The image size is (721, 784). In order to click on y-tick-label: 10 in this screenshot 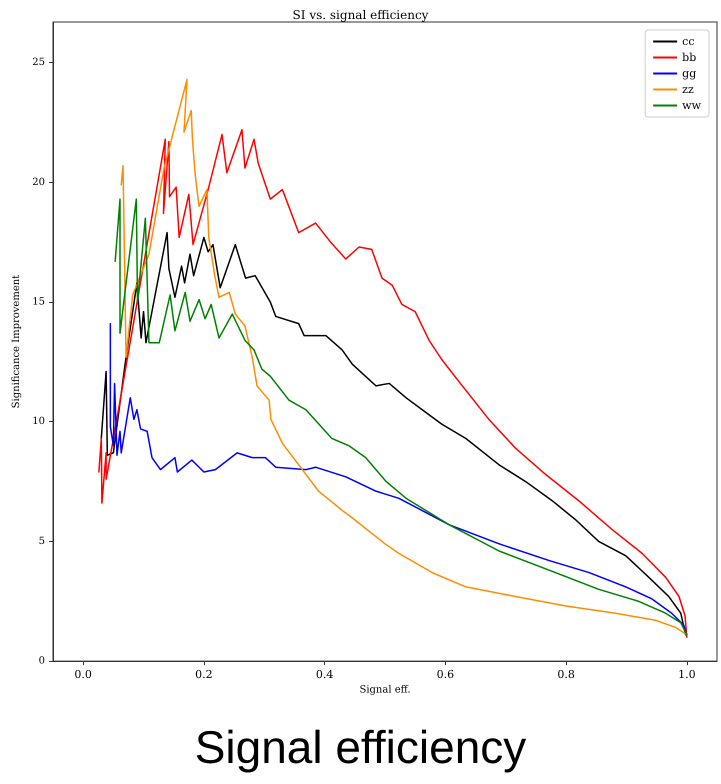, I will do `click(38, 422)`.